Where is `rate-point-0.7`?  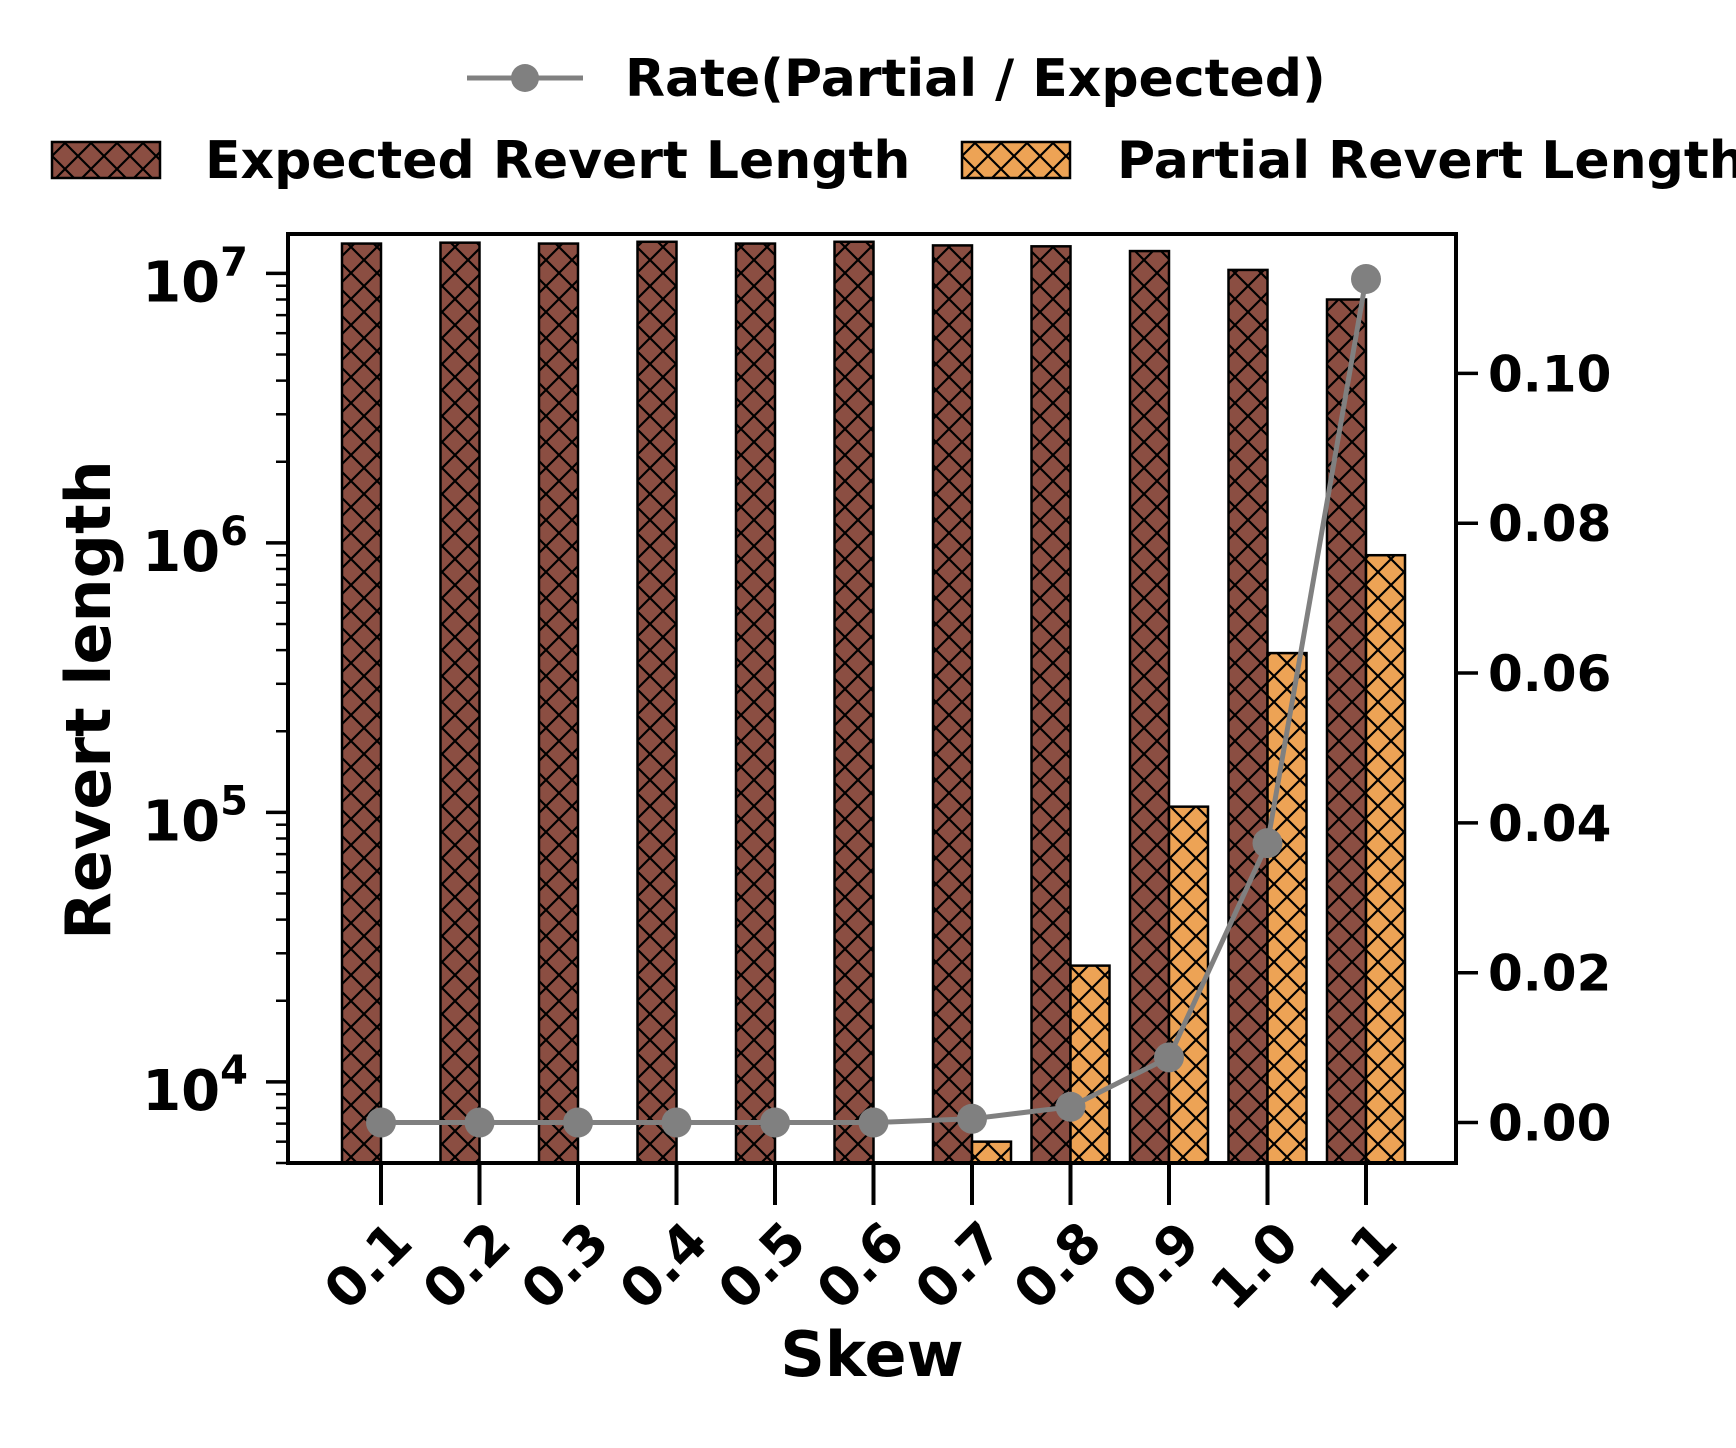 rate-point-0.7 is located at coordinates (972, 1118).